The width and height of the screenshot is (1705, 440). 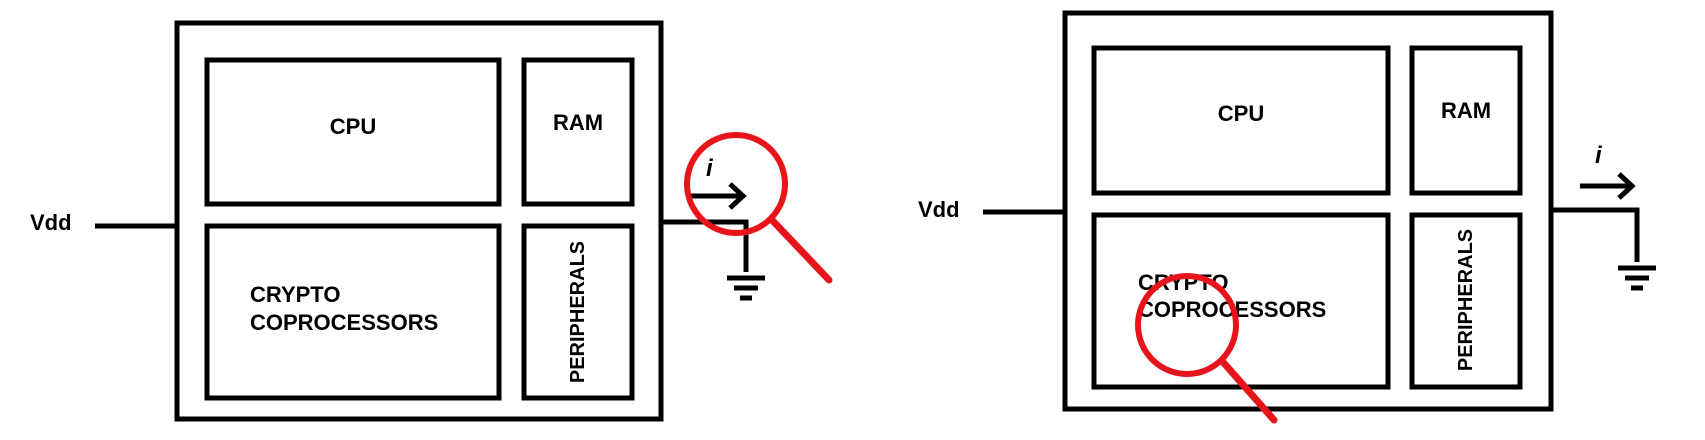 What do you see at coordinates (295, 294) in the screenshot?
I see `crypto-label-line1: CRYPTO` at bounding box center [295, 294].